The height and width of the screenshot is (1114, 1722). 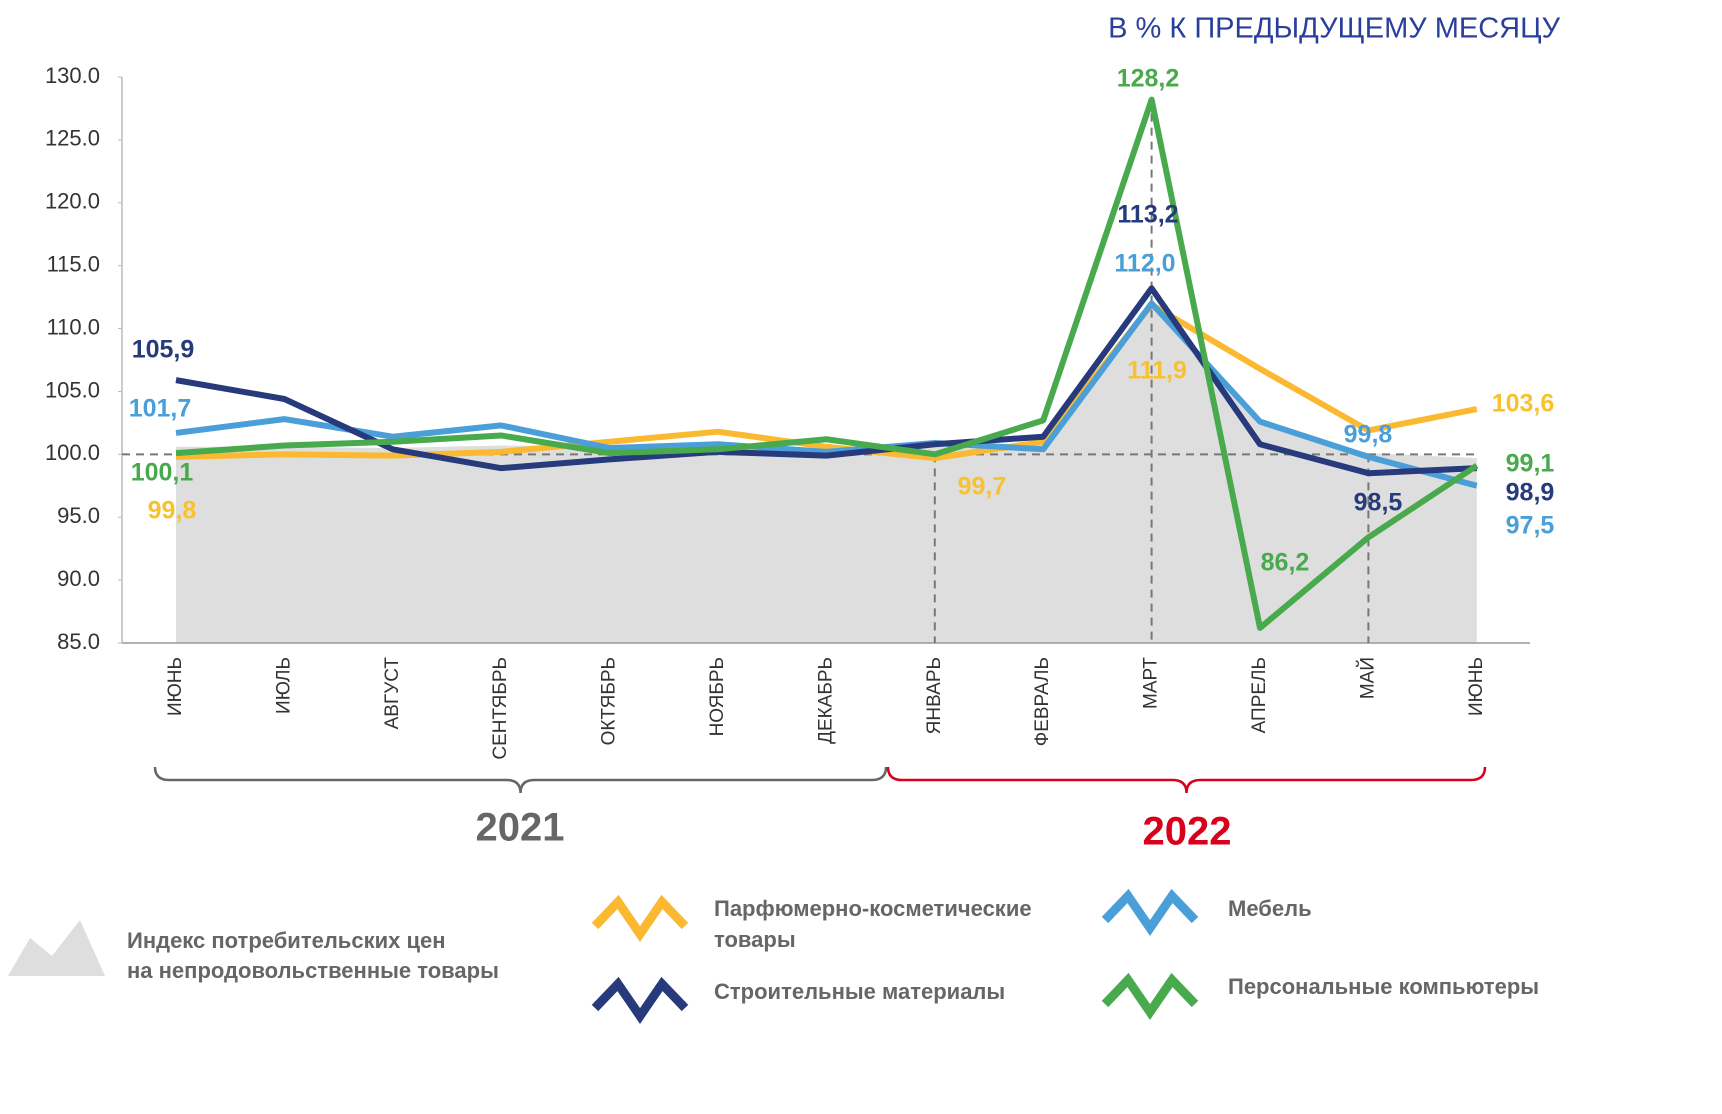 I want to click on x-tick-label: НОЯБРЬ, so click(x=717, y=696).